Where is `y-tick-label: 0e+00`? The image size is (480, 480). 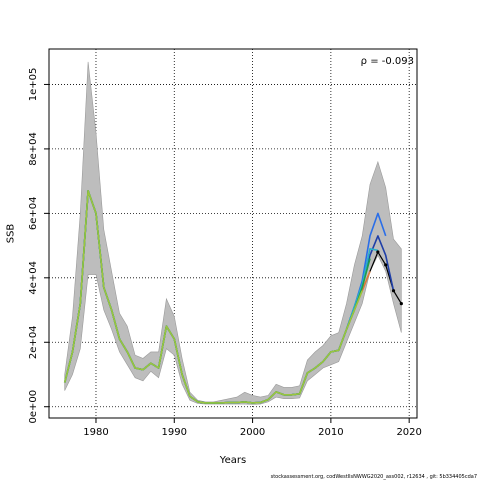
y-tick-label: 0e+00 is located at coordinates (33, 407).